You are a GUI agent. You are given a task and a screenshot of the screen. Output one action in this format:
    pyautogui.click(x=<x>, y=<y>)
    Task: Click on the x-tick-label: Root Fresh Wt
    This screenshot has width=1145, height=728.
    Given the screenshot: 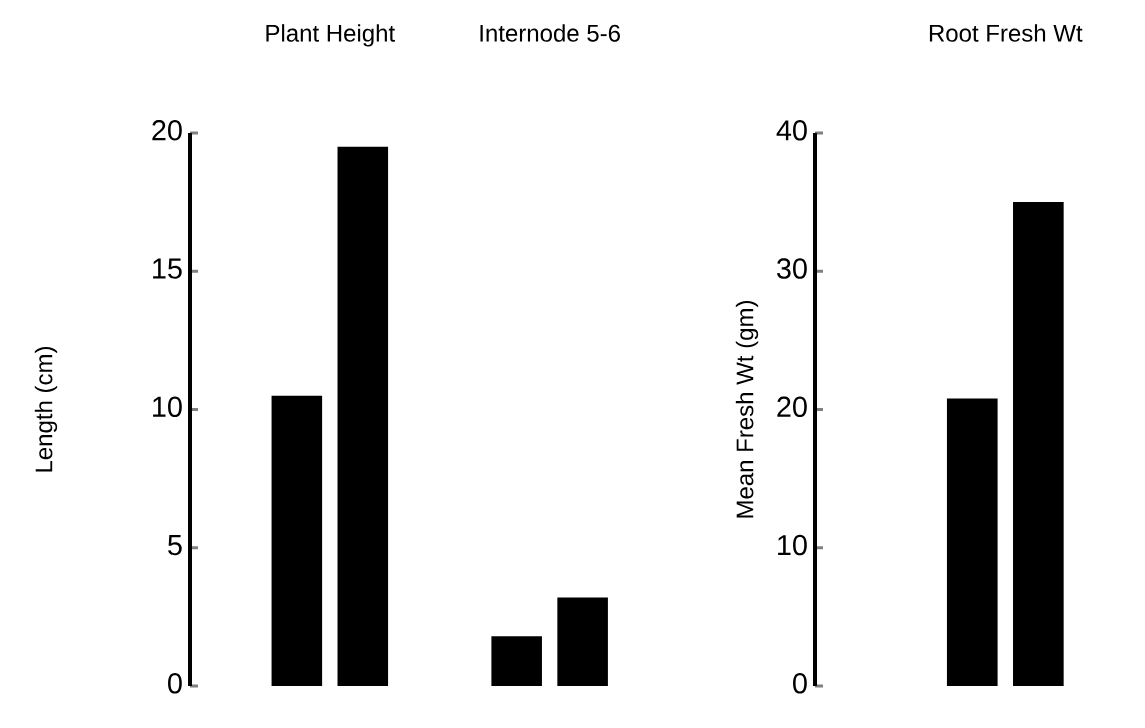 What is the action you would take?
    pyautogui.click(x=1006, y=33)
    